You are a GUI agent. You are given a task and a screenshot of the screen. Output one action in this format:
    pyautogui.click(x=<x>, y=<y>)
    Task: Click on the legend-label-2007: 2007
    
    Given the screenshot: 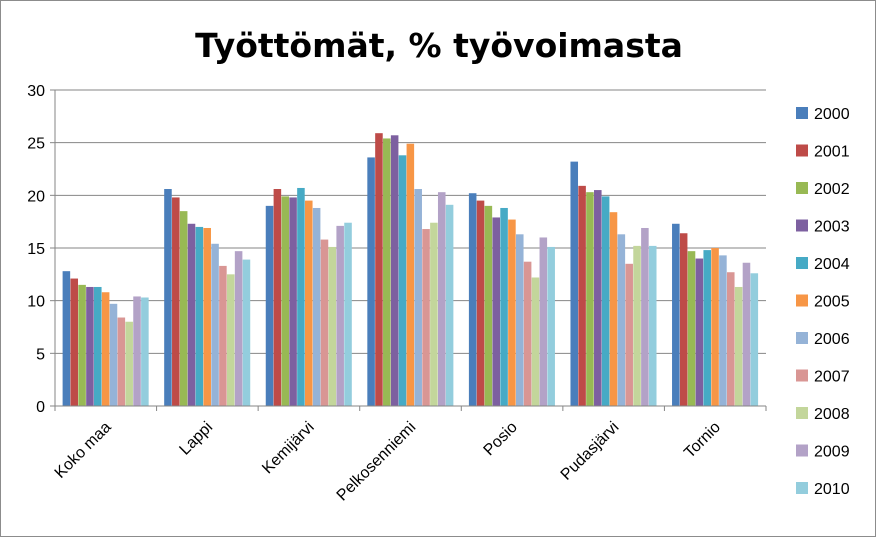 What is the action you would take?
    pyautogui.click(x=832, y=377)
    